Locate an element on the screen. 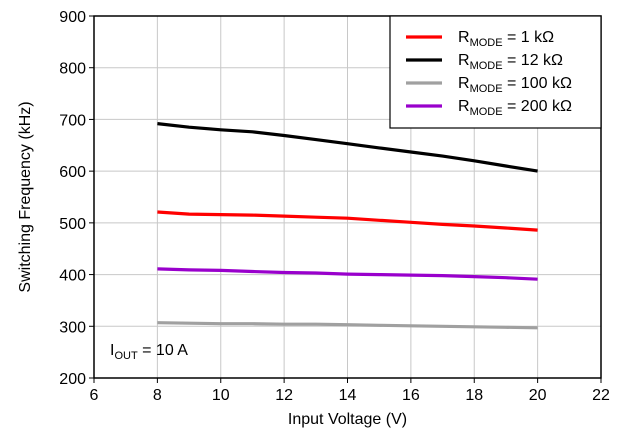 Image resolution: width=628 pixels, height=431 pixels. x-axis-title: Input Voltage (V) is located at coordinates (347, 419).